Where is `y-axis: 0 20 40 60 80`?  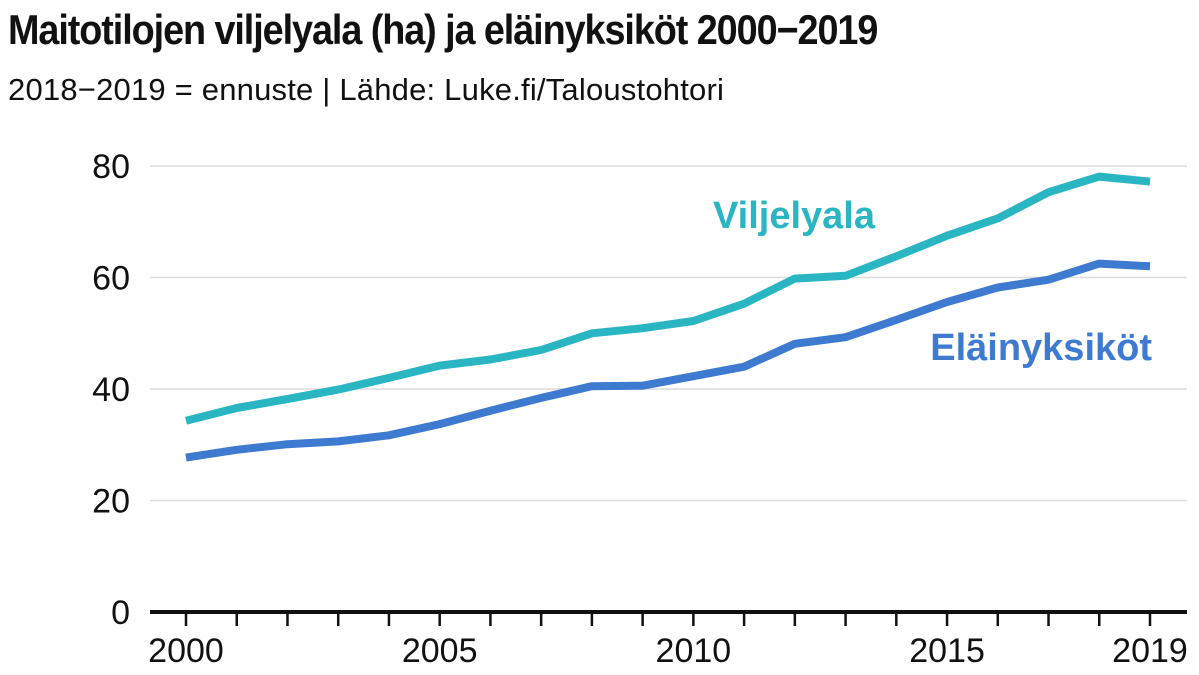 y-axis: 0 20 40 60 80 is located at coordinates (111, 390).